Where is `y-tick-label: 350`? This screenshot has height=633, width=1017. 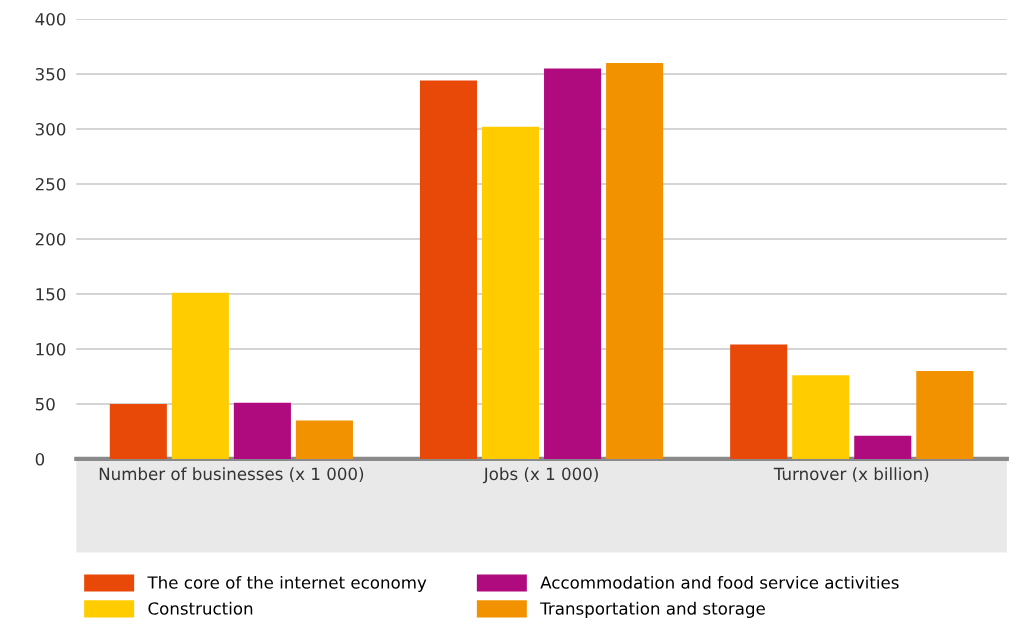 y-tick-label: 350 is located at coordinates (50, 74).